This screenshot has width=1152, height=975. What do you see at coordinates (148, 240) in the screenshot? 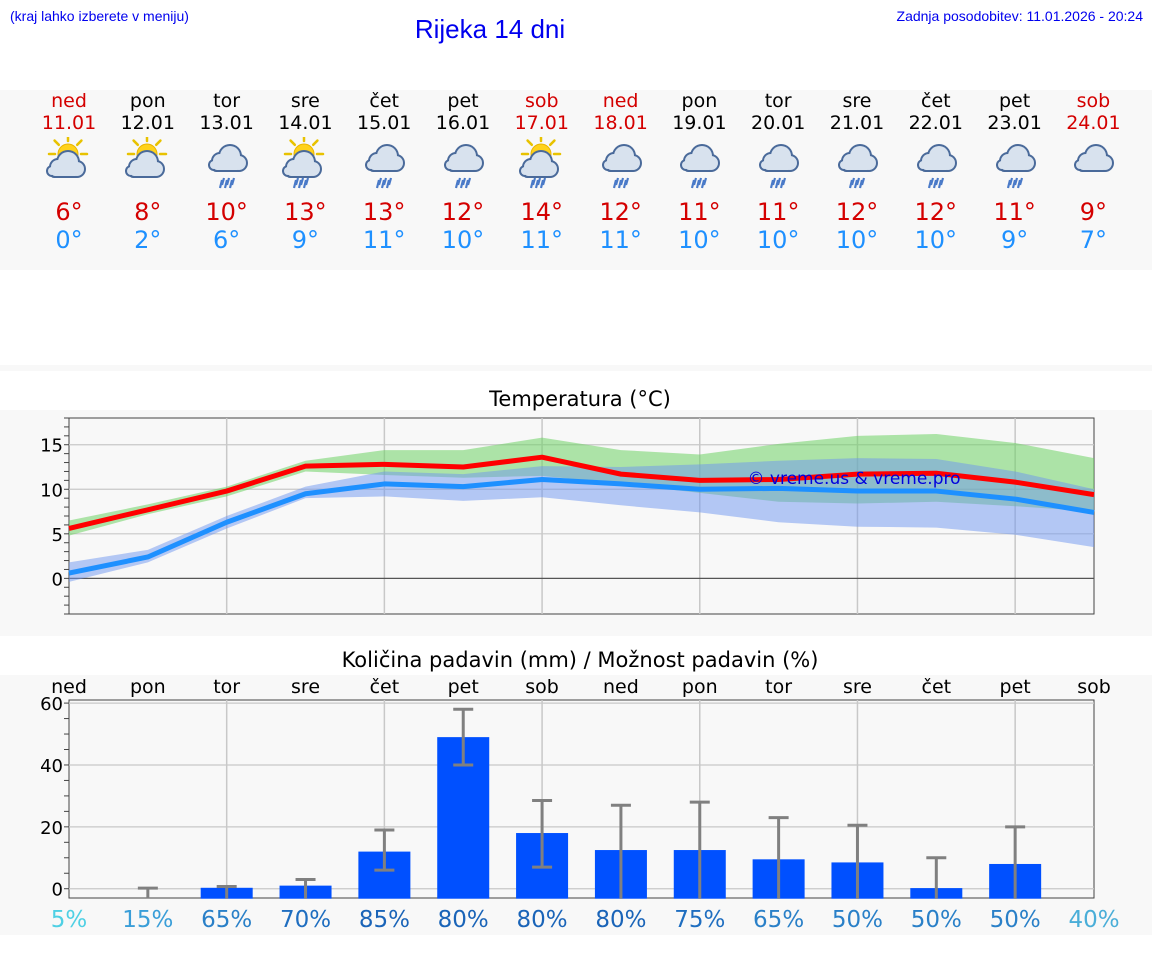
I see `min-temperature: 2°` at bounding box center [148, 240].